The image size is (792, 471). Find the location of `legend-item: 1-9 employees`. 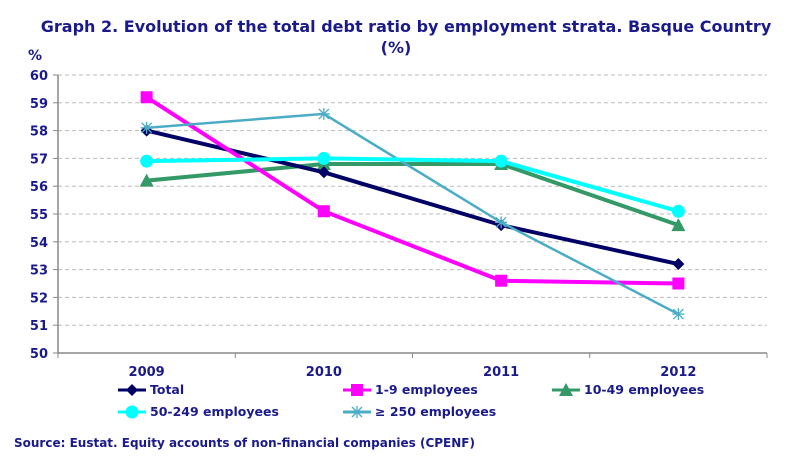

legend-item: 1-9 employees is located at coordinates (410, 389).